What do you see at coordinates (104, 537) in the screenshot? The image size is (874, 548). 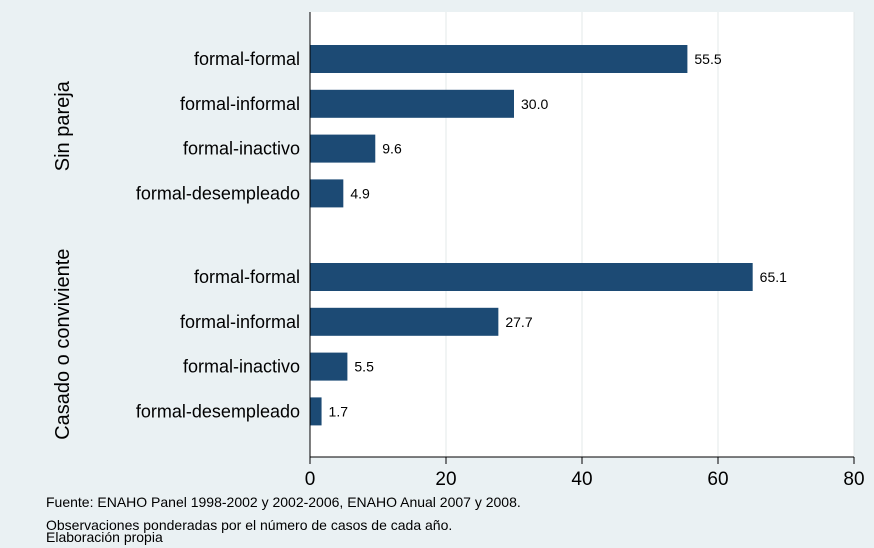 I see `authorship-note: Elaboración propia` at bounding box center [104, 537].